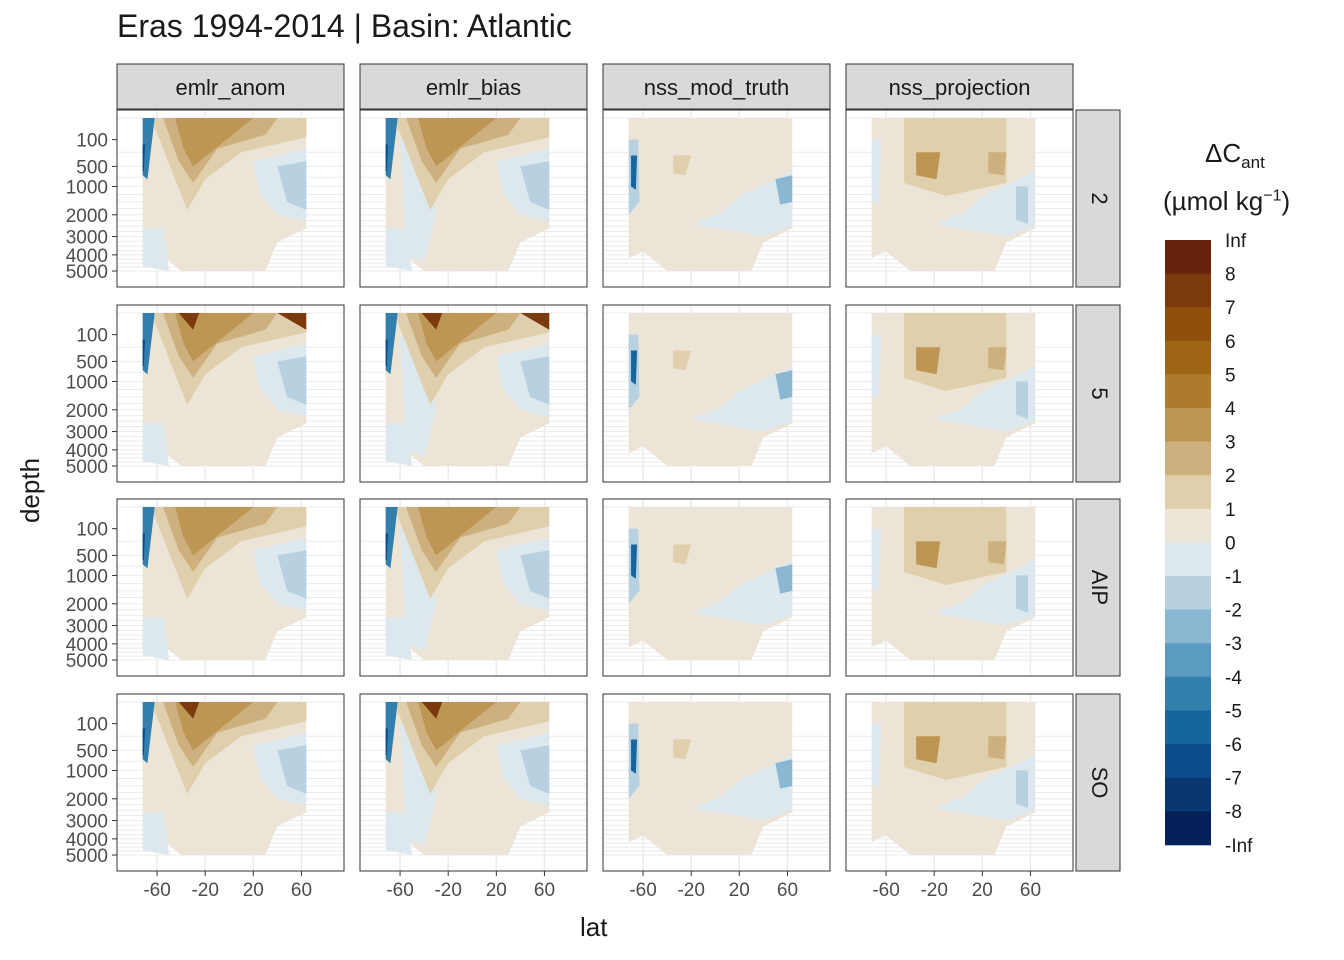 The width and height of the screenshot is (1344, 960). I want to click on col-strip-label: nss_projection, so click(960, 87).